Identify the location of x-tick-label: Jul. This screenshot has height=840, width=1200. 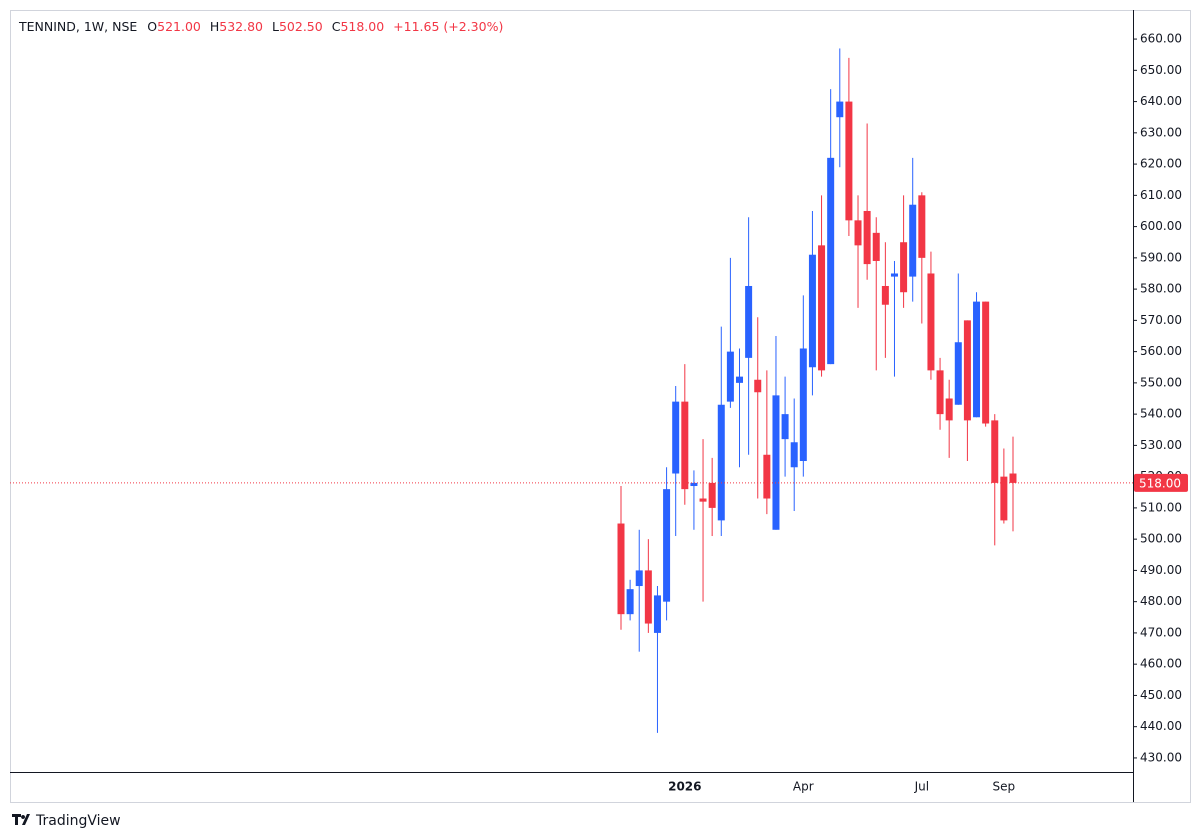
(921, 787).